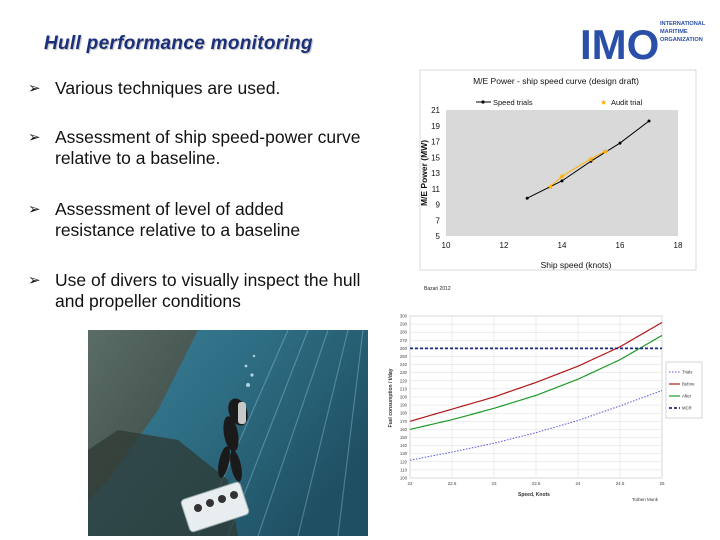 The height and width of the screenshot is (540, 720). What do you see at coordinates (494, 483) in the screenshot?
I see `chart2-x-tick-label: 23` at bounding box center [494, 483].